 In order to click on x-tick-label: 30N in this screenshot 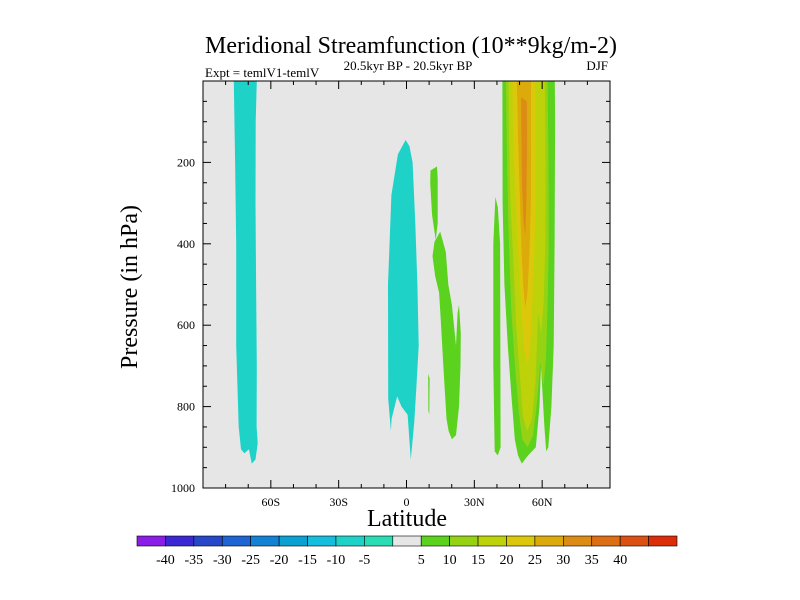, I will do `click(474, 502)`.